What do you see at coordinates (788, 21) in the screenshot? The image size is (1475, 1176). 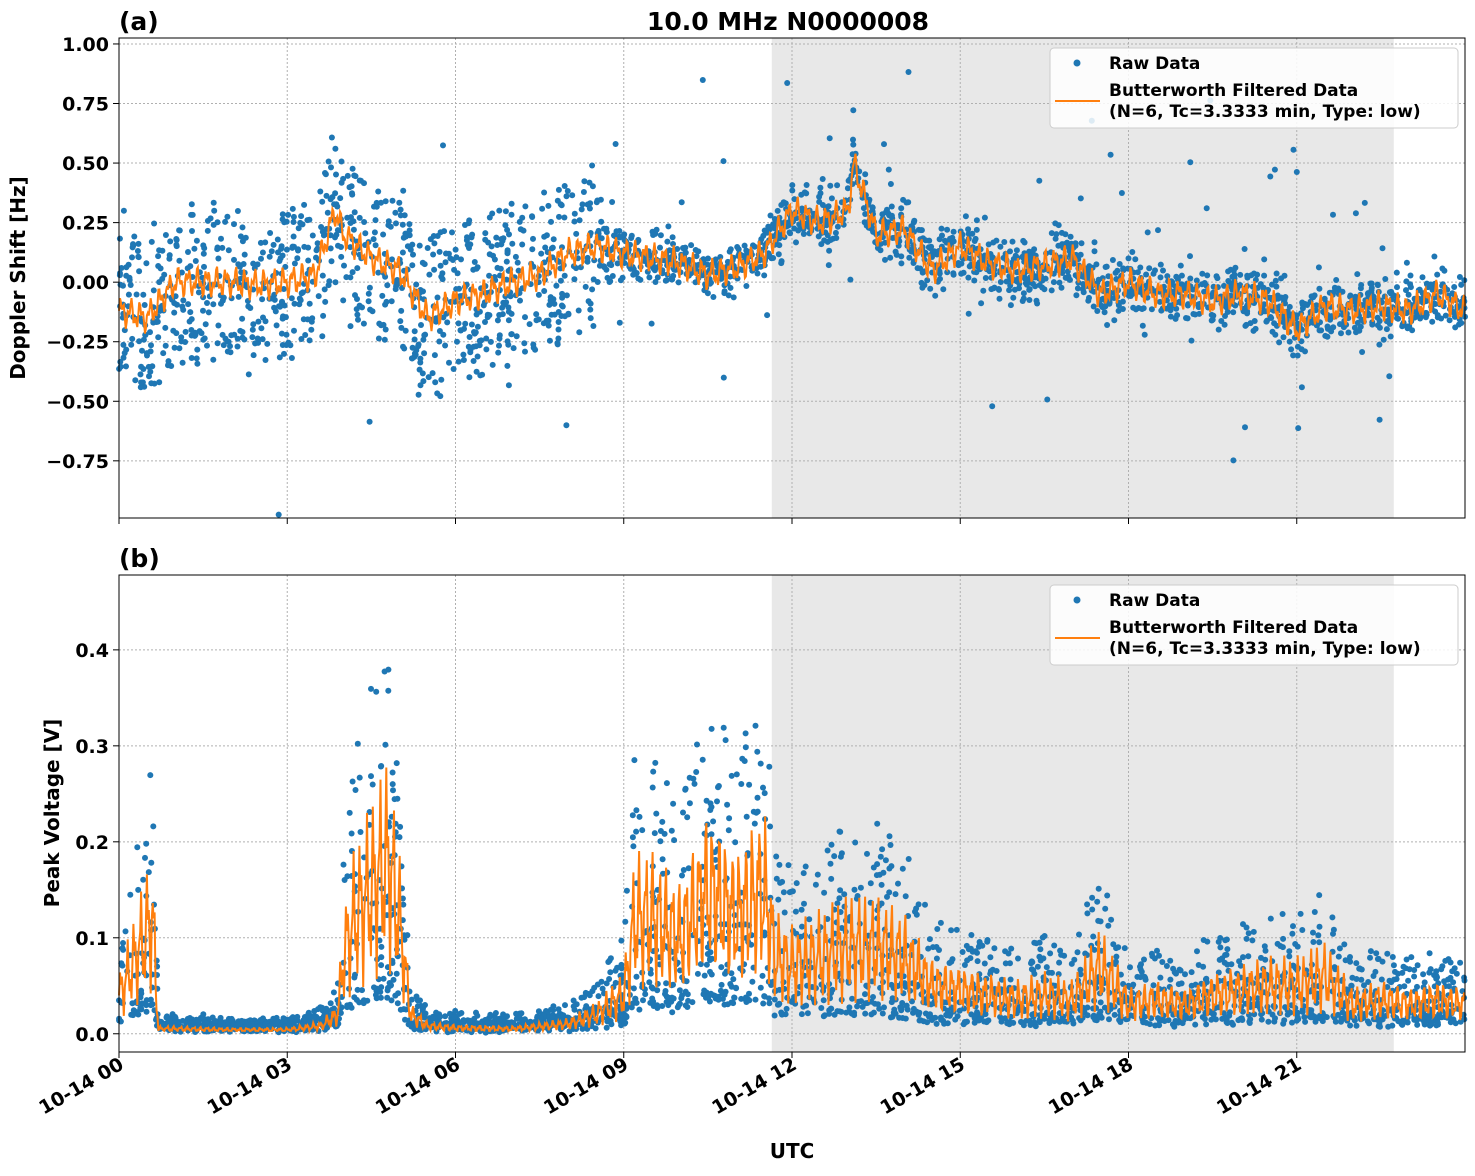 I see `figure-title: 10.0 MHz N0000008` at bounding box center [788, 21].